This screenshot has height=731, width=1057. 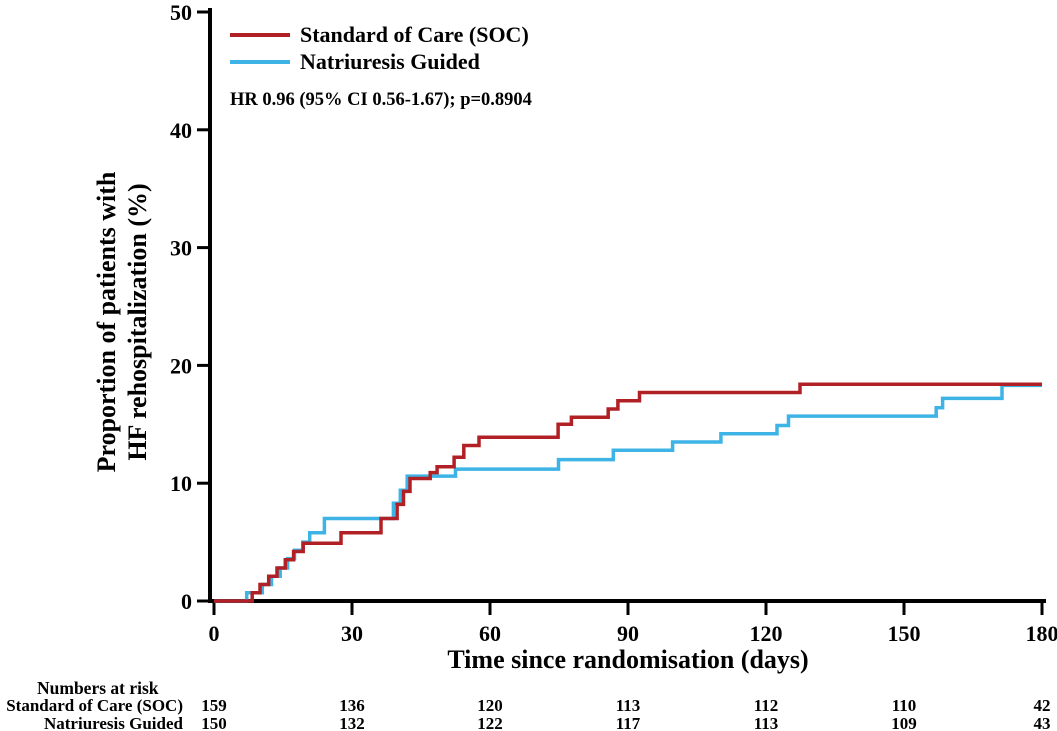 What do you see at coordinates (390, 61) in the screenshot?
I see `legend-label-natriuresis: Natriuresis Guided` at bounding box center [390, 61].